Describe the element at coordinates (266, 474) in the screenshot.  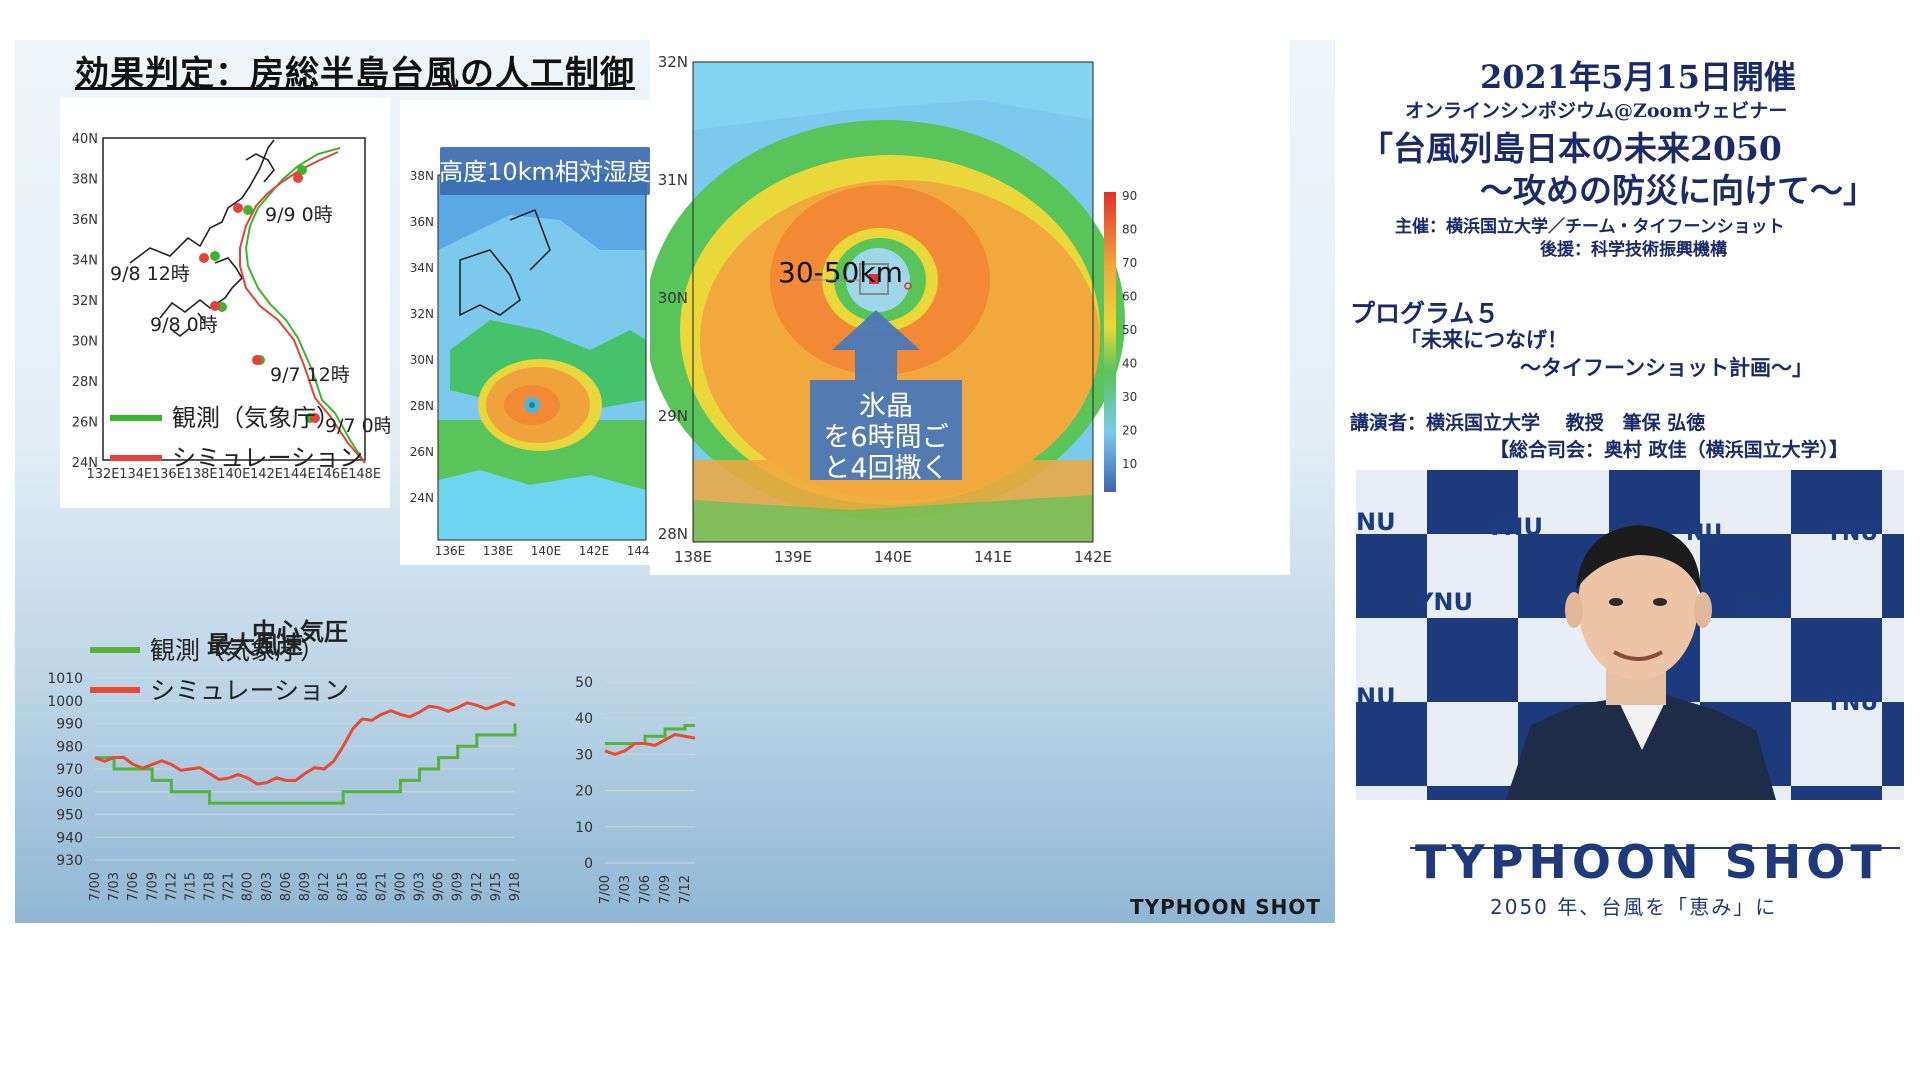
I see `track-lon-label: 142E` at that location.